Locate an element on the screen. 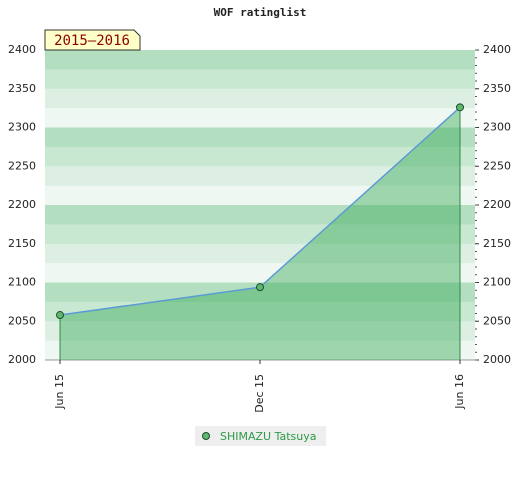 This screenshot has height=480, width=520. y-tick-label: 2150 is located at coordinates (22, 243).